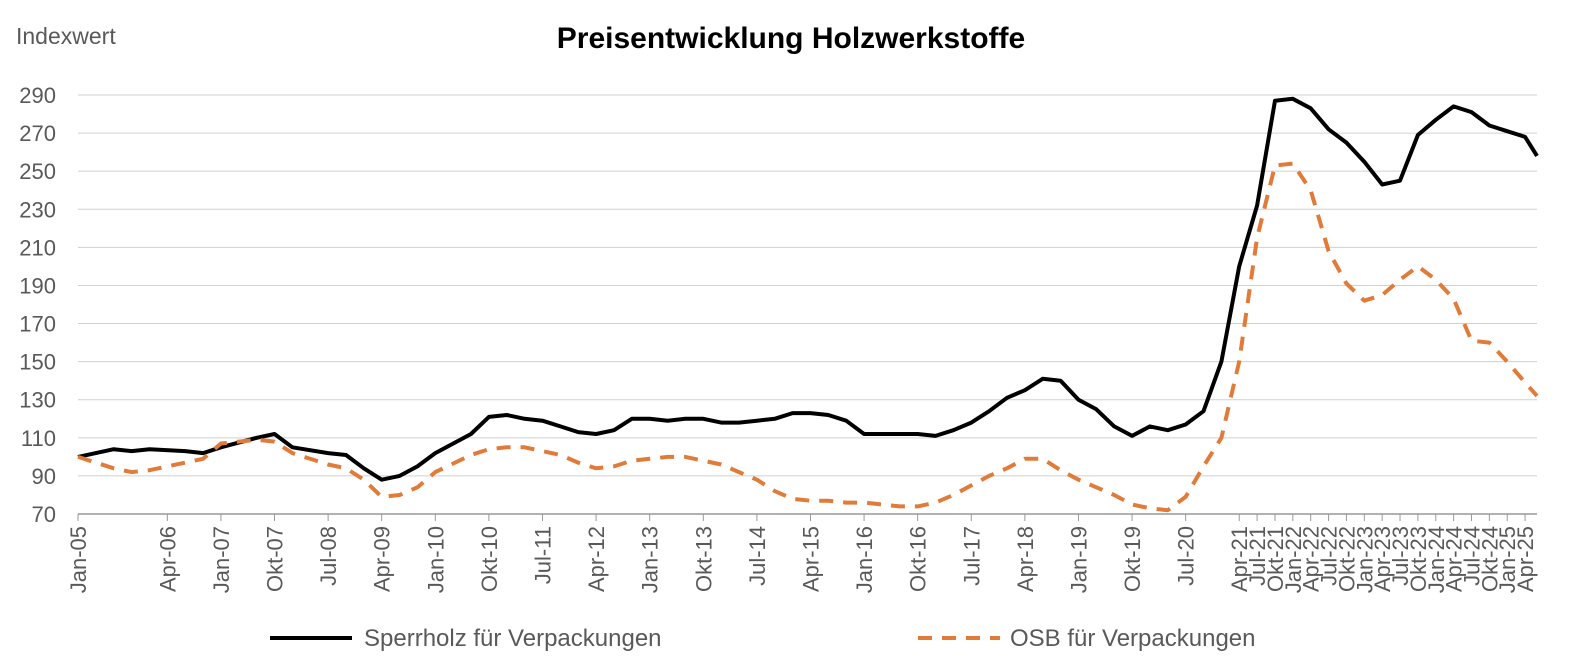  I want to click on y-axis-label: Indexwert, so click(66, 36).